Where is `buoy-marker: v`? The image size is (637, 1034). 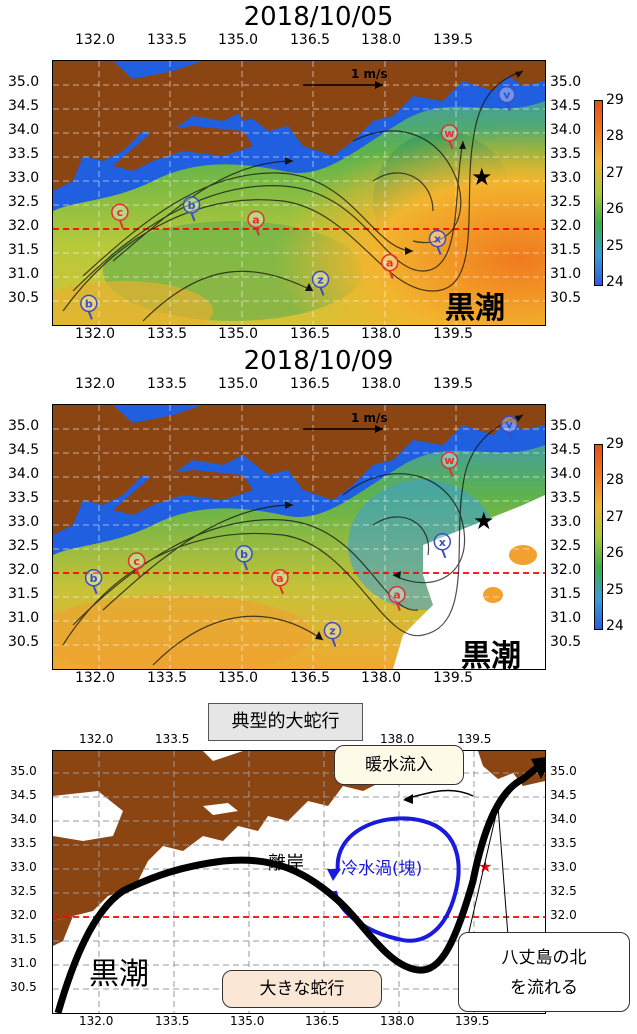
buoy-marker: v is located at coordinates (509, 428).